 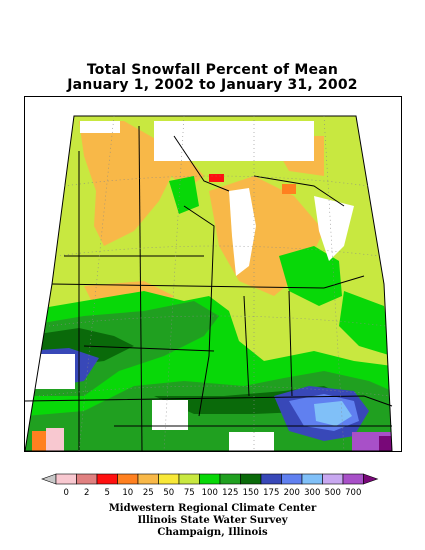 What do you see at coordinates (234, 141) in the screenshot?
I see `lake-superior` at bounding box center [234, 141].